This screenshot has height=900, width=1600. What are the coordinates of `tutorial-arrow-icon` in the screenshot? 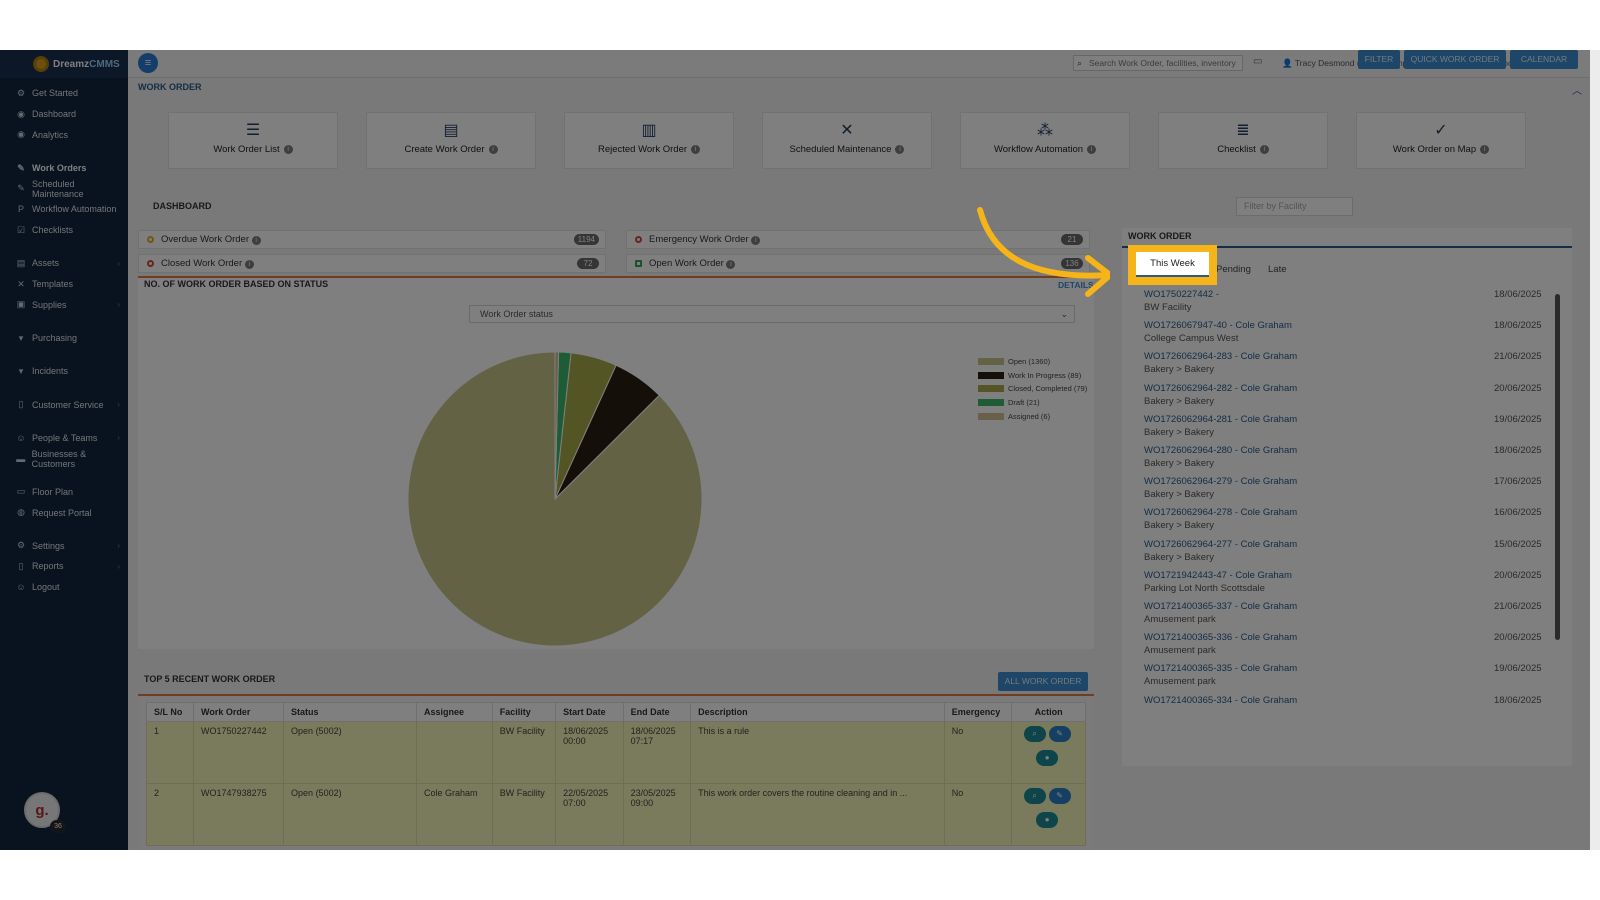 It's located at (1043, 252).